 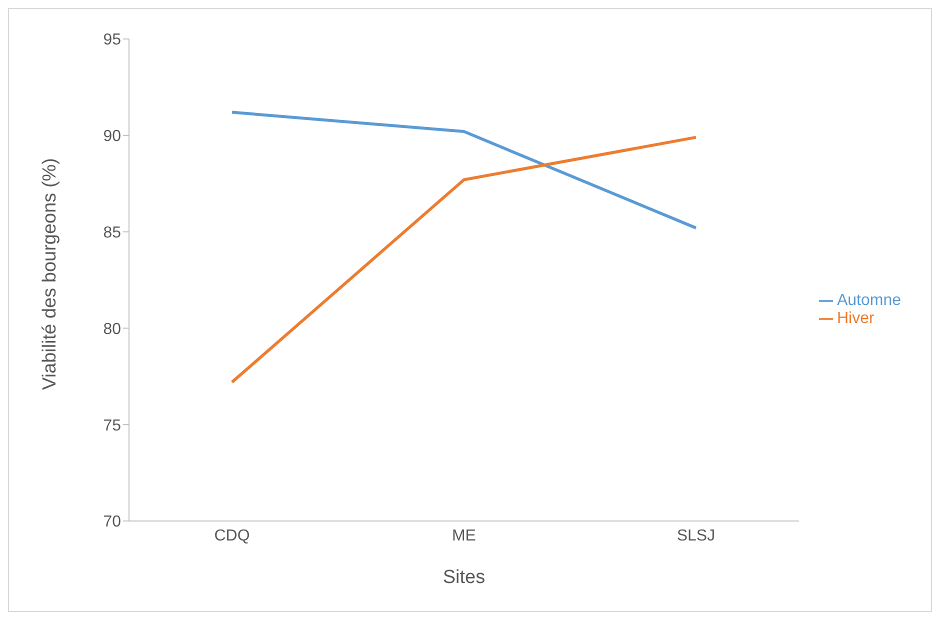 I want to click on y-tick-label: 70, so click(x=112, y=522).